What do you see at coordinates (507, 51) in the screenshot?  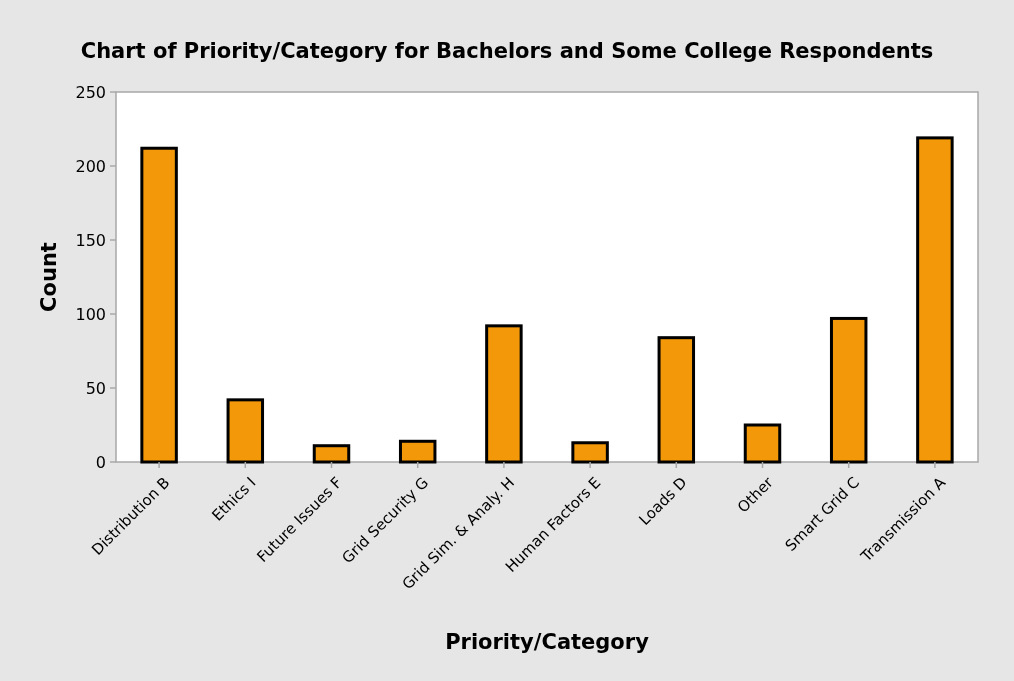 I see `chart-title: Chart of Priority/Category for Bachelors and Some College Respondents` at bounding box center [507, 51].